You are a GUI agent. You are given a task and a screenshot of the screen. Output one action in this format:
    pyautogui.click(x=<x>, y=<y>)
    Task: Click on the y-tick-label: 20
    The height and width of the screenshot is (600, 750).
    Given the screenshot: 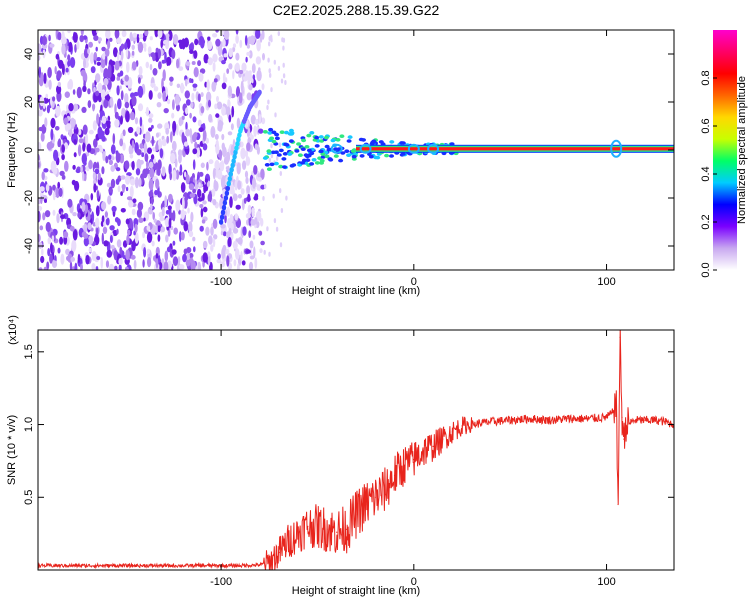 What is the action you would take?
    pyautogui.click(x=29, y=102)
    